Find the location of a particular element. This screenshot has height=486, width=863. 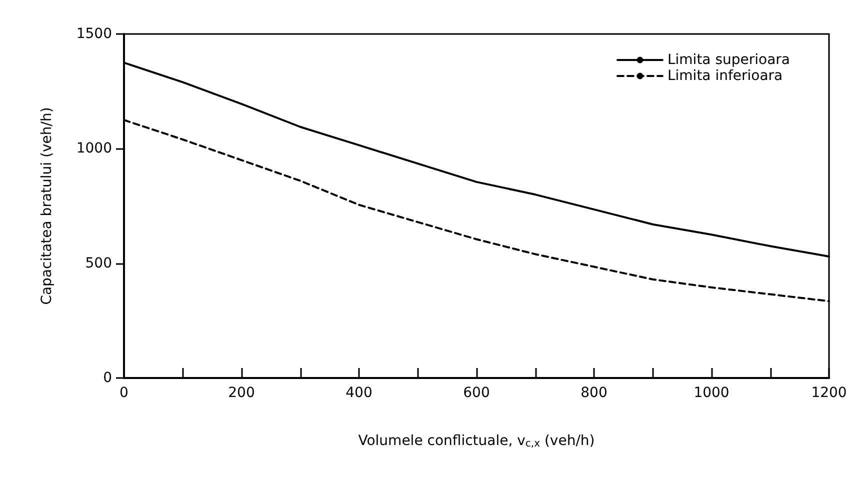

legend-label: Limita inferioara is located at coordinates (725, 76).